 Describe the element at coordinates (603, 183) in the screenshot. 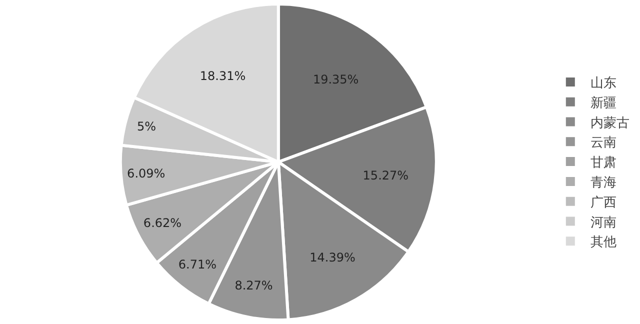

I see `legend-label: 青海` at that location.